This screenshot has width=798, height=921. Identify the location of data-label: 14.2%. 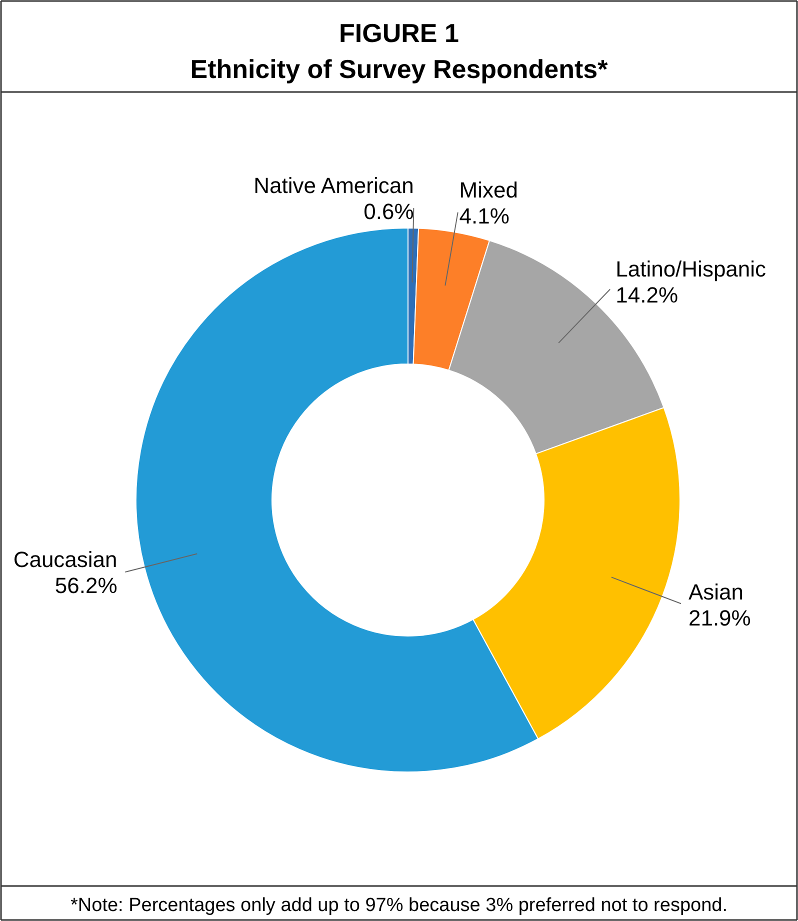
(647, 295).